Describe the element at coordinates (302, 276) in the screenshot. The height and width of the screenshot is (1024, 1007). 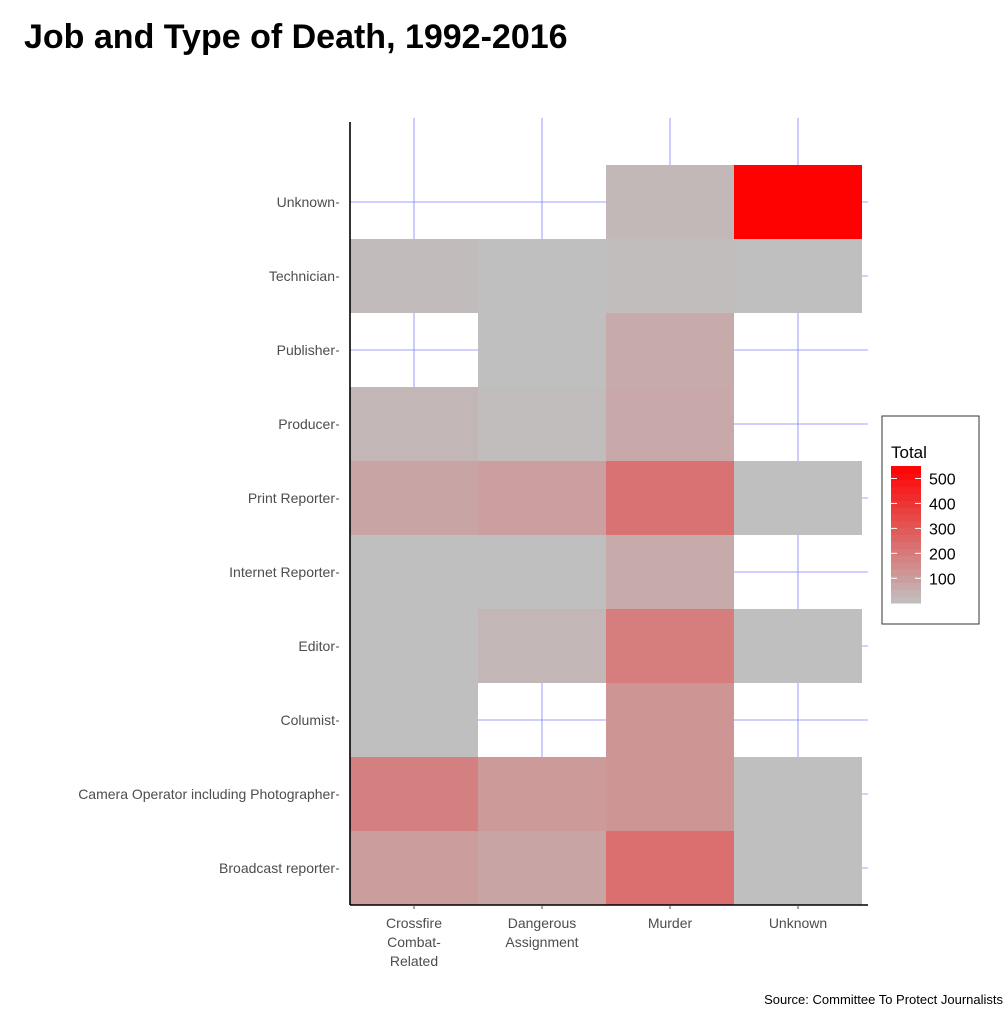
I see `y-tick-label: Technician` at that location.